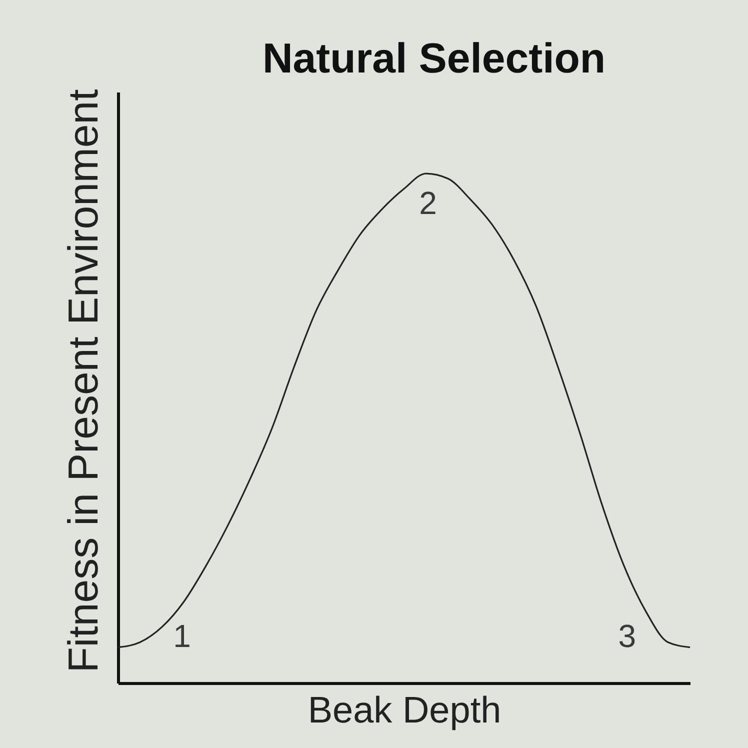 This screenshot has width=748, height=748. I want to click on chart-title: Natural Selection, so click(434, 58).